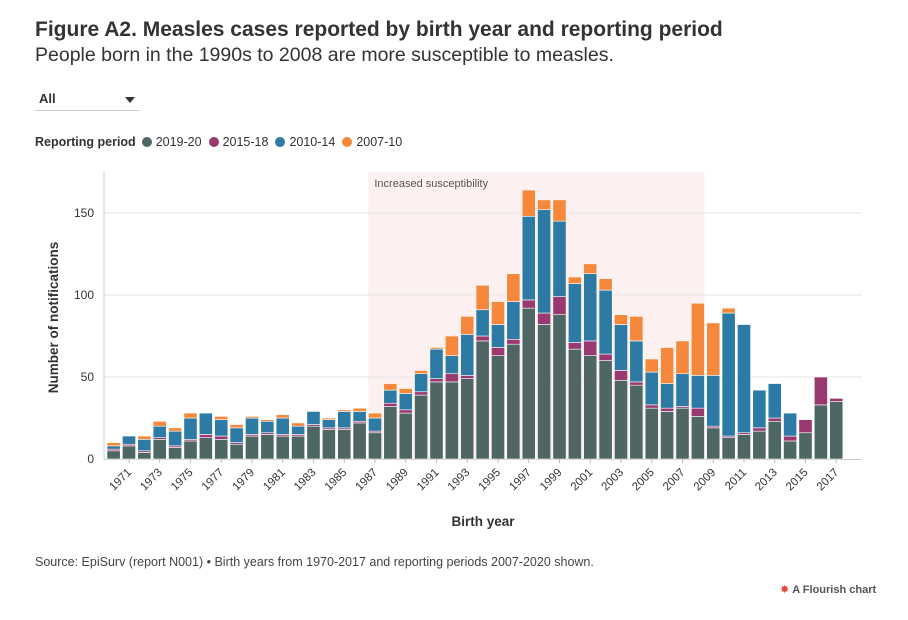  Describe the element at coordinates (785, 590) in the screenshot. I see `flourish-logo-icon: ✸` at that location.